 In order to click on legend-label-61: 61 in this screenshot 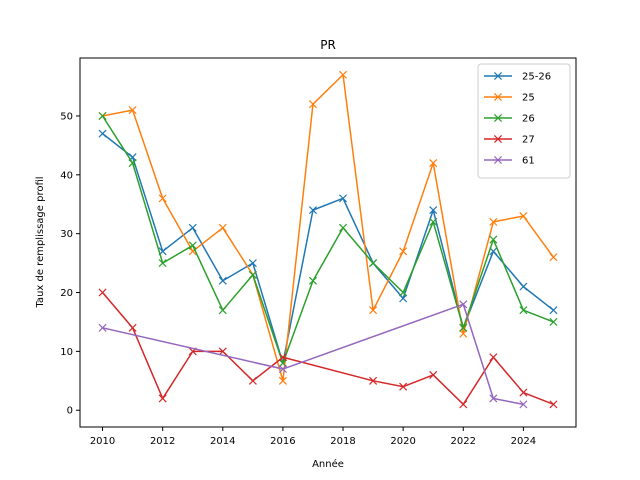, I will do `click(528, 161)`.